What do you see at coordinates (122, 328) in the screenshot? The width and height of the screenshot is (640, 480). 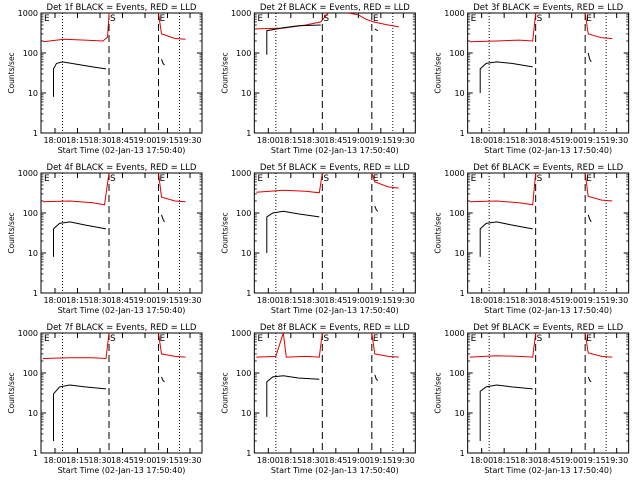 I see `panel-title: Det 7f BLACK = Events, RED = LLD` at bounding box center [122, 328].